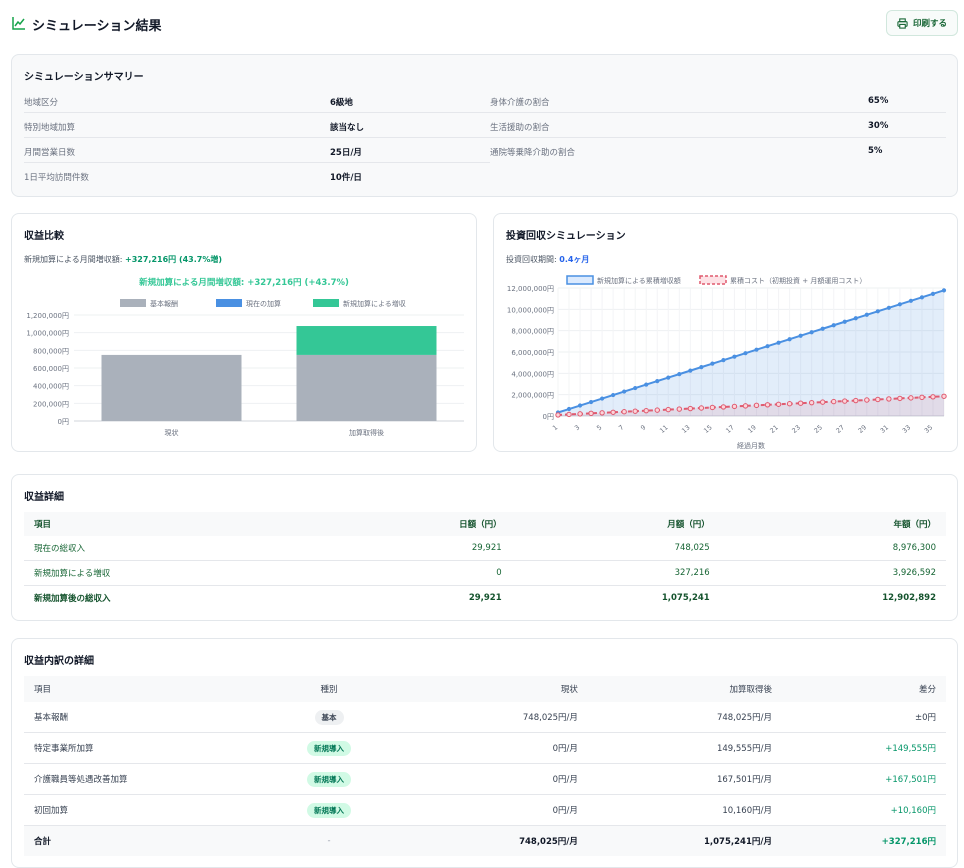  I want to click on y-tick-label: 400,000円, so click(51, 387).